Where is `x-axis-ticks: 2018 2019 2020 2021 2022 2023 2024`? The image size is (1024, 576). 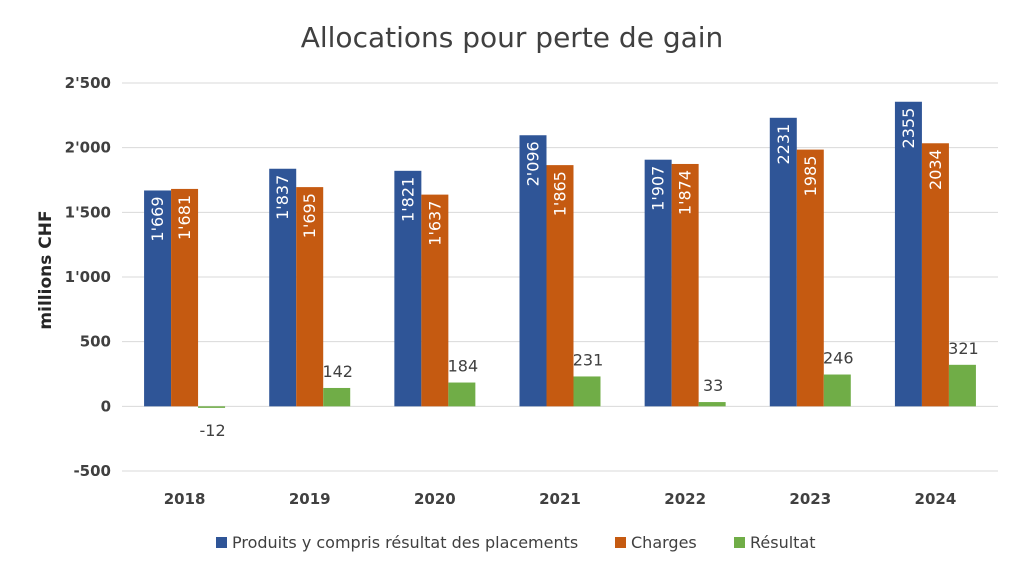
x-axis-ticks: 2018 2019 2020 2021 2022 2023 2024 is located at coordinates (560, 499).